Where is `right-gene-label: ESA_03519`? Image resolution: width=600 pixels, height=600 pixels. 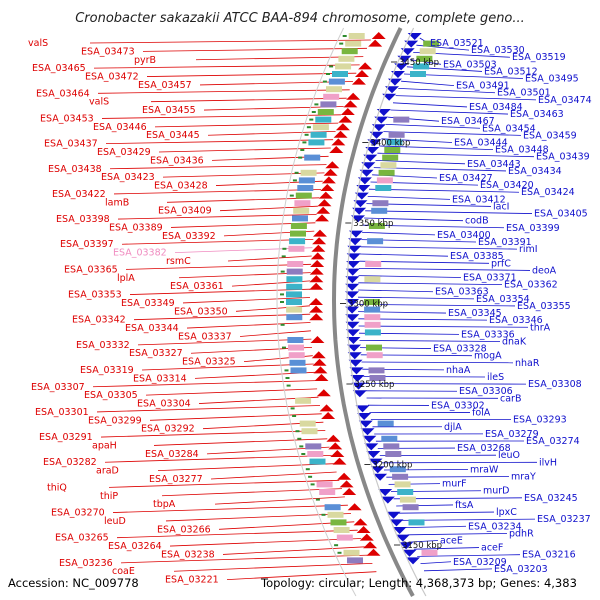 right-gene-label: ESA_03519 is located at coordinates (539, 57).